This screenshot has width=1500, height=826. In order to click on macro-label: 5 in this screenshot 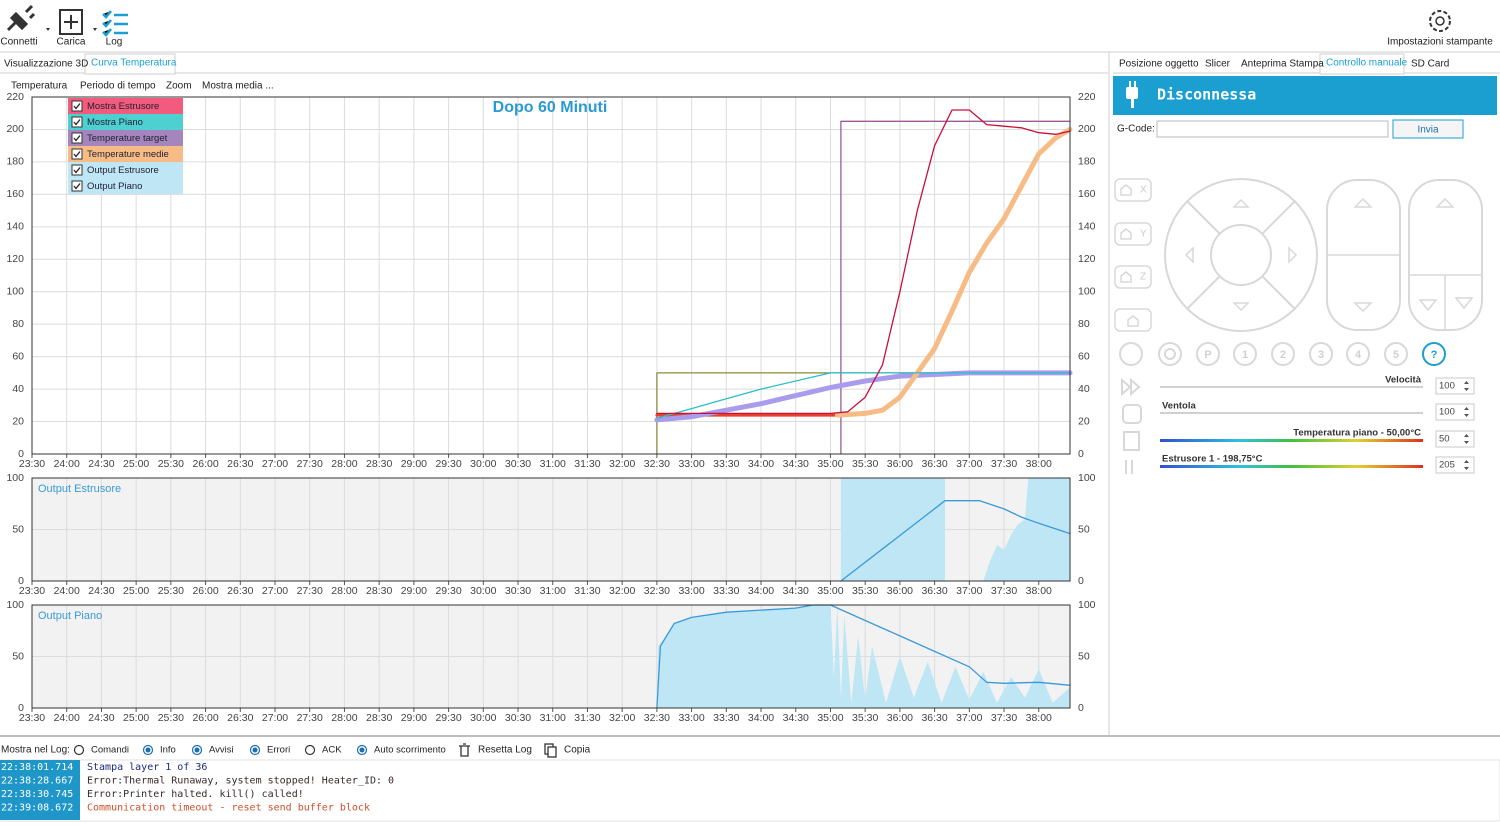, I will do `click(1396, 355)`.